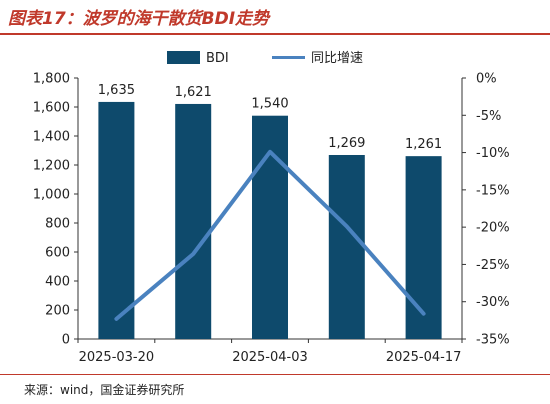 Image resolution: width=550 pixels, height=404 pixels. What do you see at coordinates (493, 340) in the screenshot?
I see `y-right-tick-label: -35%` at bounding box center [493, 340].